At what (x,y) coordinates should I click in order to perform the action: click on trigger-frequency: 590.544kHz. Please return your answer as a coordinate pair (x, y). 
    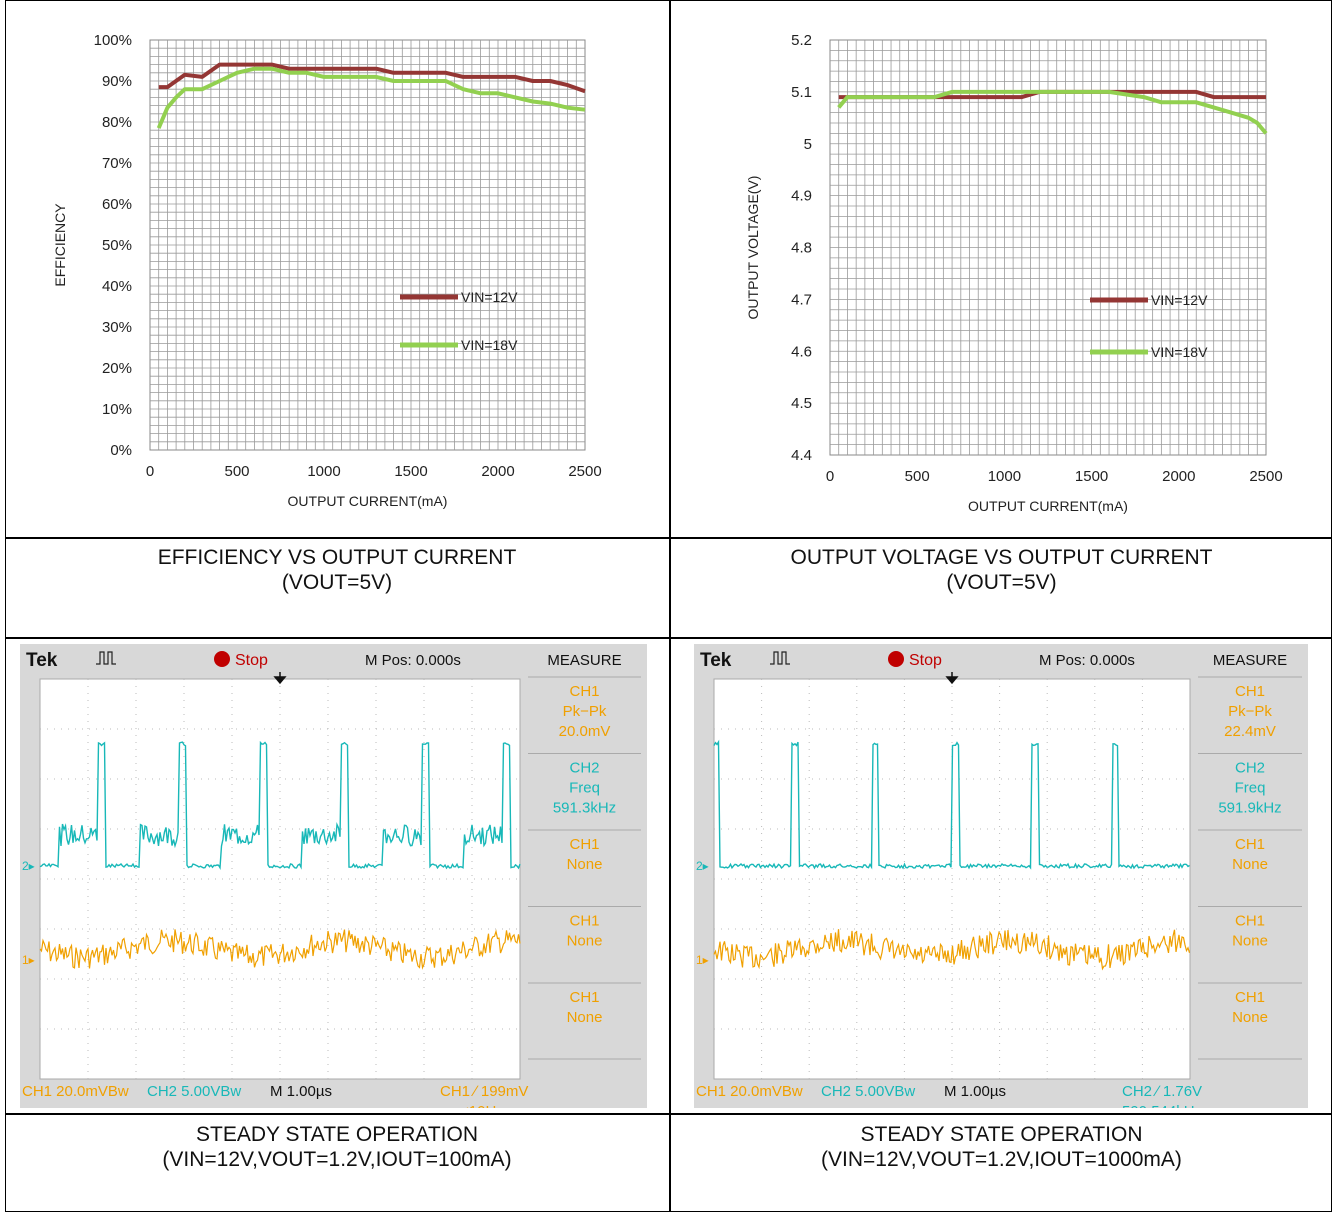
    Looking at the image, I should click on (1162, 1105).